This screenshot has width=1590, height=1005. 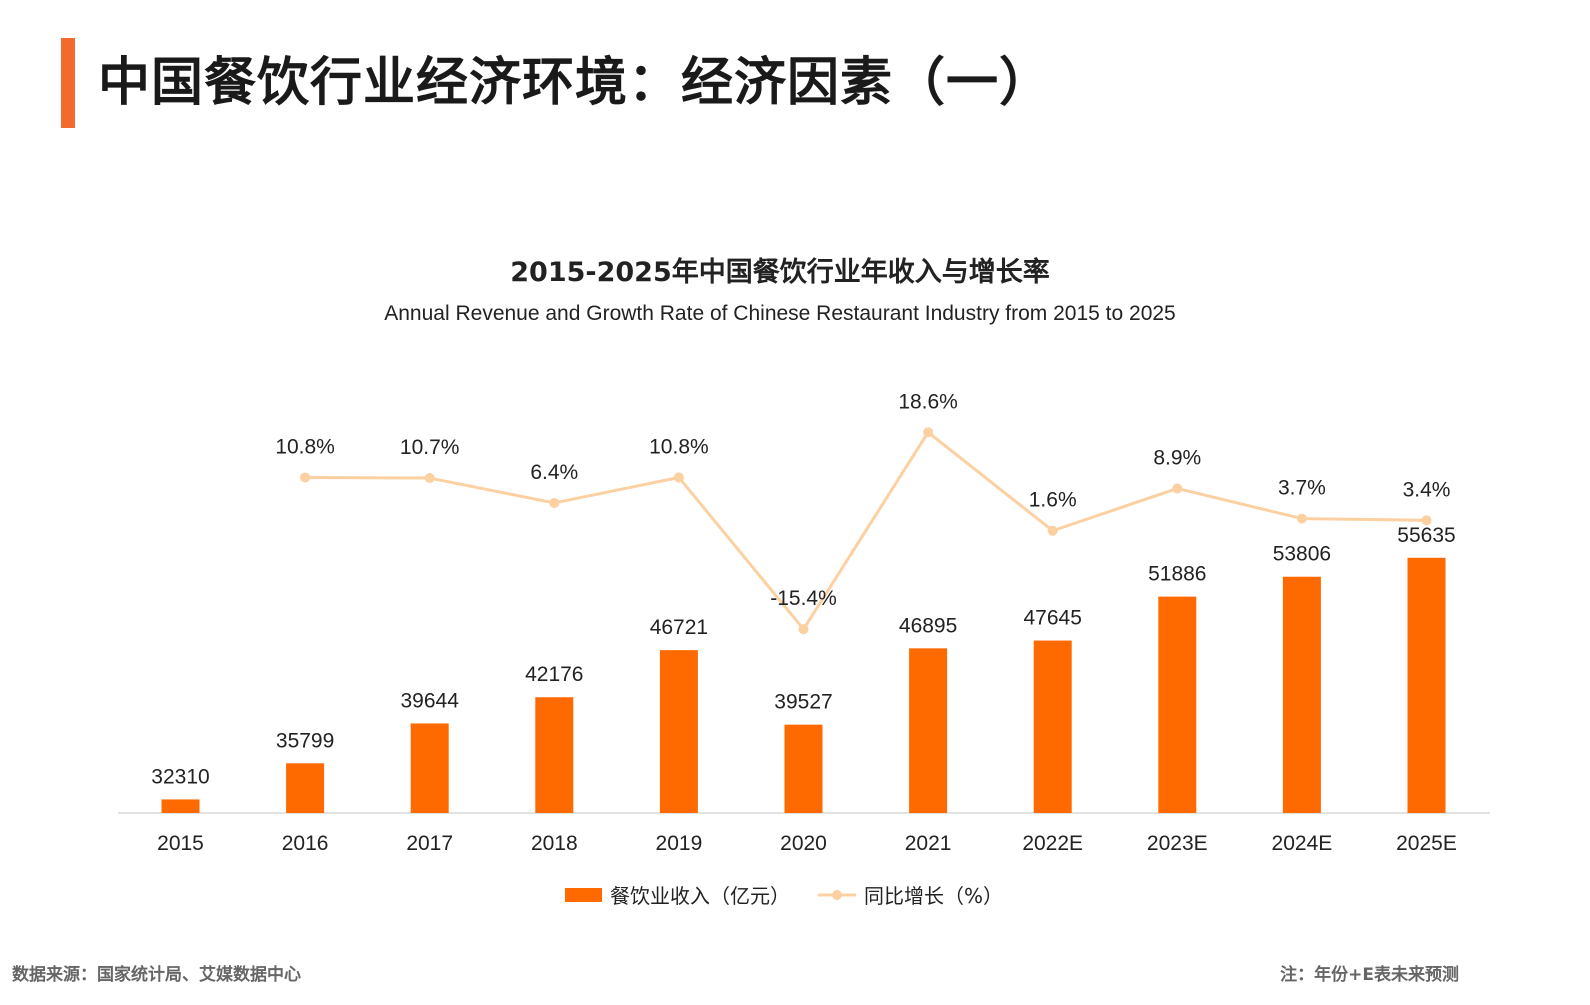 I want to click on legend-line-marker, so click(x=837, y=895).